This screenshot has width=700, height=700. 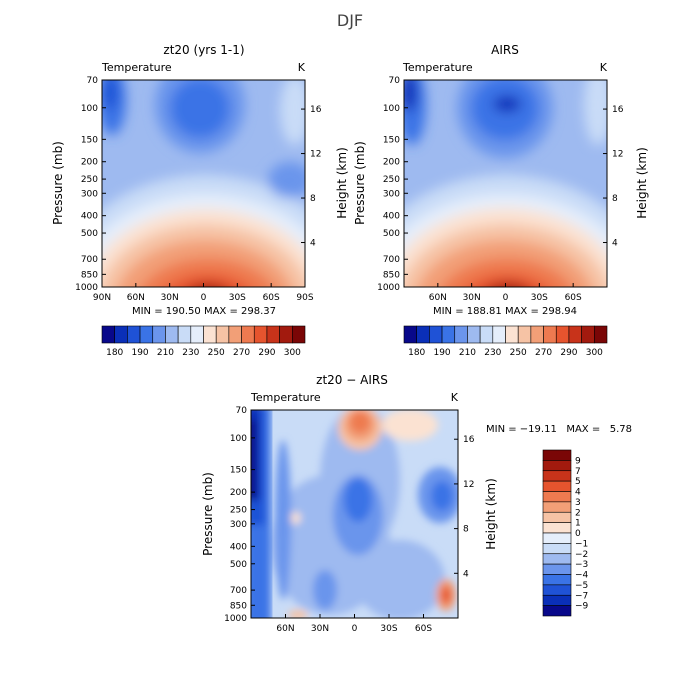 I want to click on colorbar-label: 210, so click(x=467, y=353).